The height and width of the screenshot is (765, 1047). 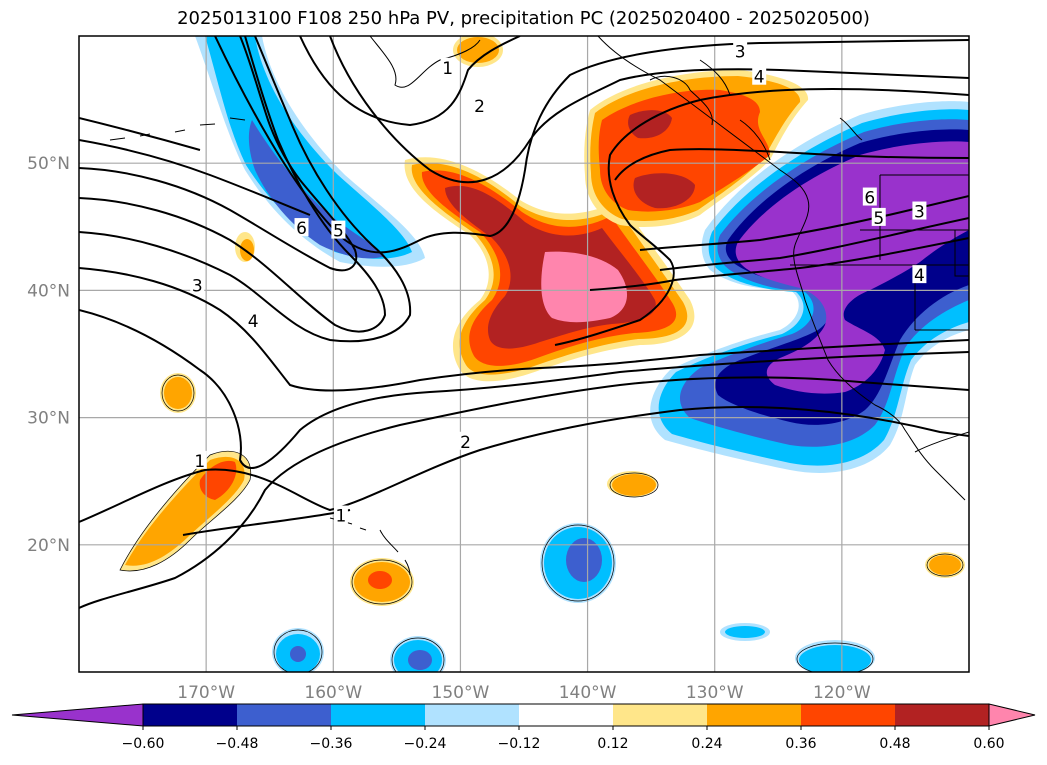 What do you see at coordinates (919, 213) in the screenshot?
I see `contour-label-13: 3` at bounding box center [919, 213].